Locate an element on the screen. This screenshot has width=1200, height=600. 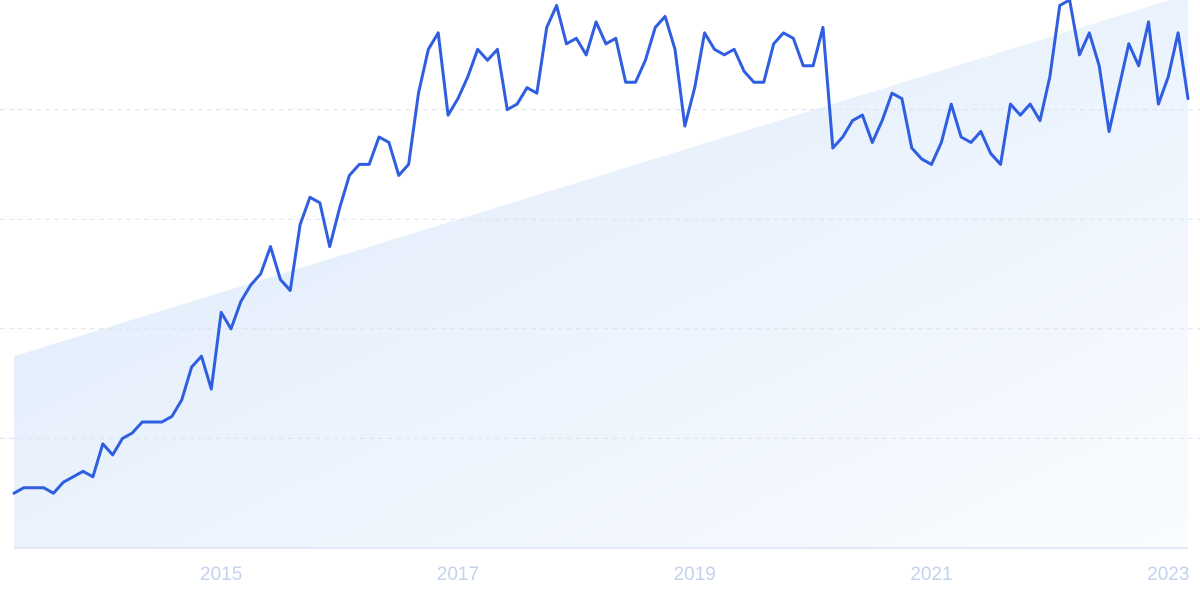
x-tick-label: 2019 is located at coordinates (695, 574).